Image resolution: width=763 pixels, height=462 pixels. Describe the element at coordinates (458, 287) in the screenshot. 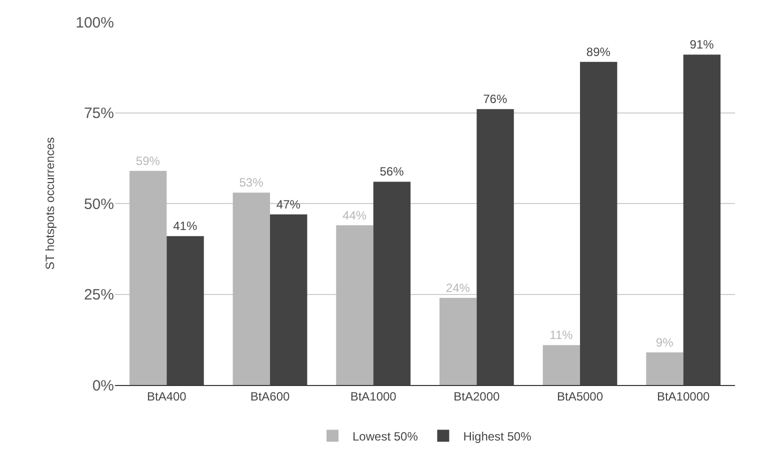

I see `data-label: 24%` at that location.